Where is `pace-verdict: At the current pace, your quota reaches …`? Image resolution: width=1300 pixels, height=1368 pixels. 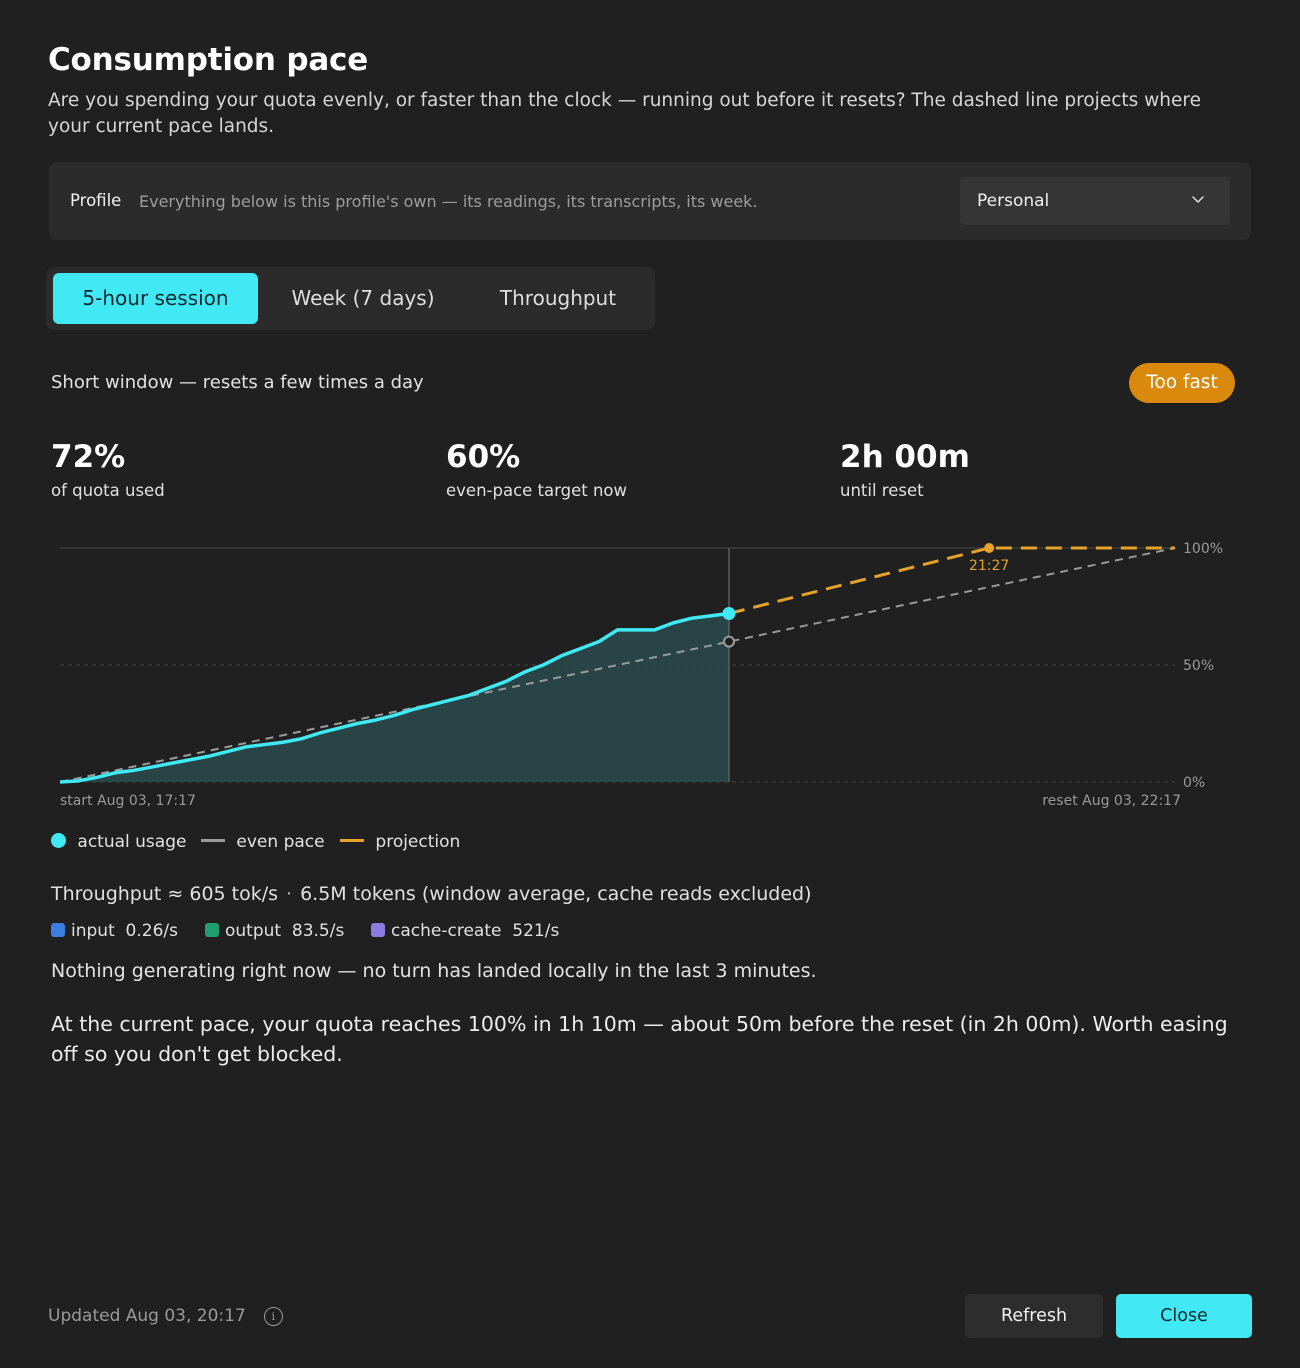
pace-verdict: At the current pace, your quota reaches … is located at coordinates (639, 1039).